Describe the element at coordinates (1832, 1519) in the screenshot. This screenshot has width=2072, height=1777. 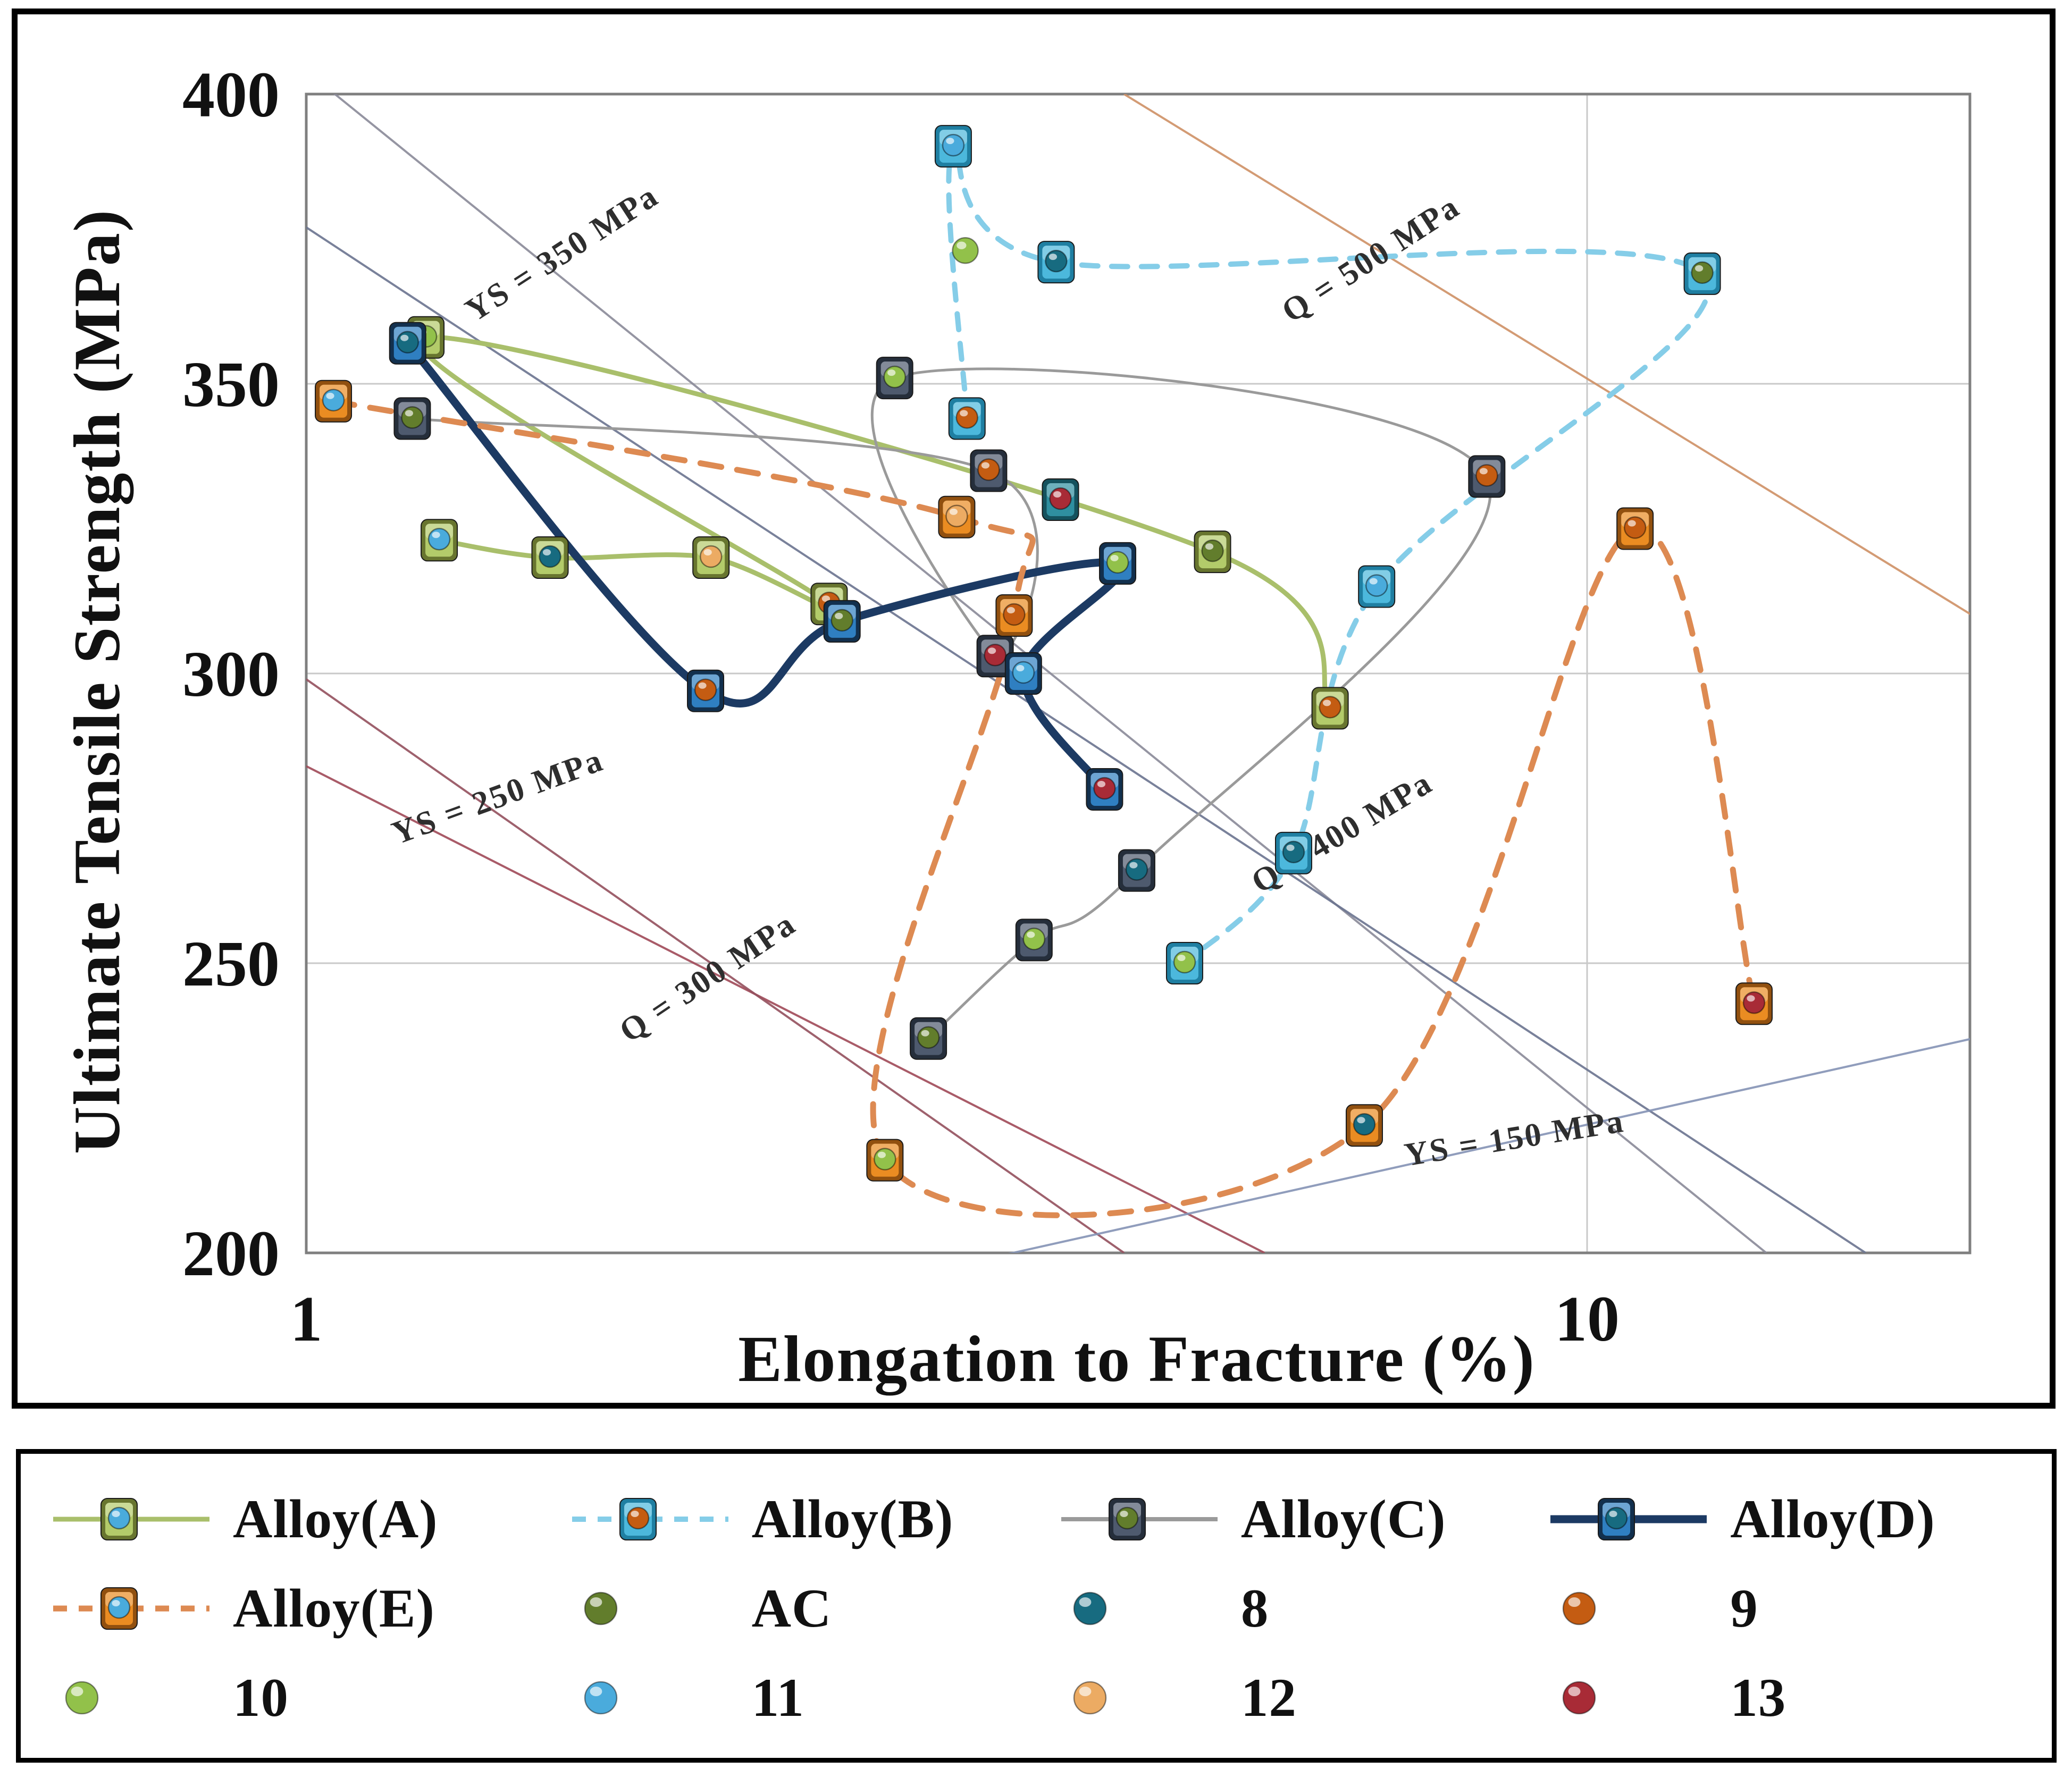
I see `legend-label: Alloy(D)` at that location.